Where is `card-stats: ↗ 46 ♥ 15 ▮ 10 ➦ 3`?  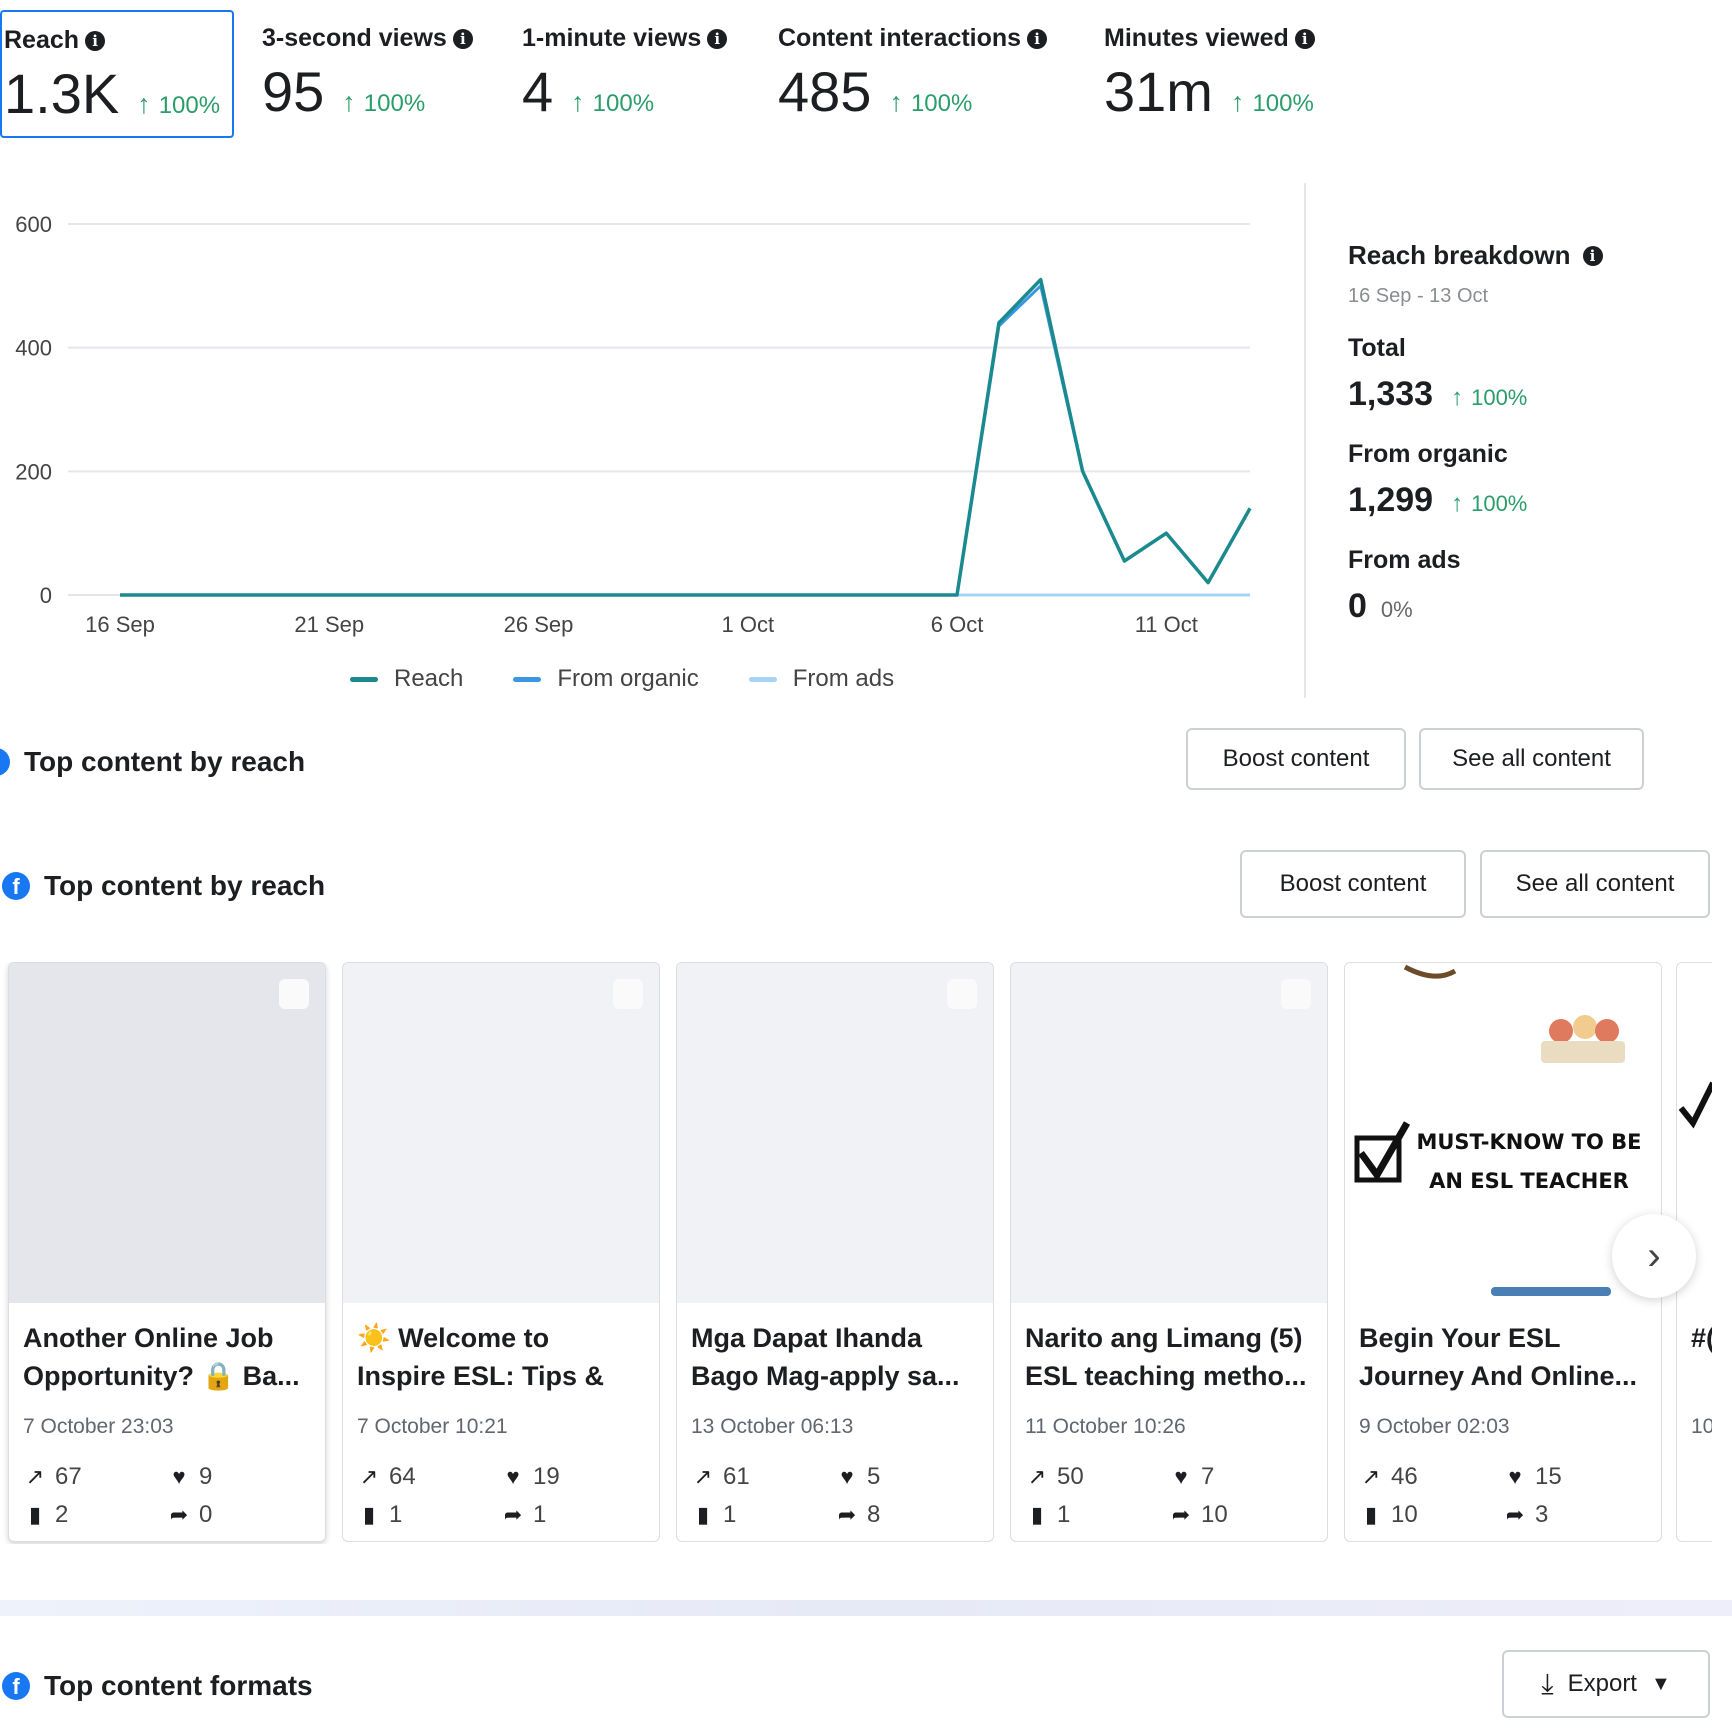
card-stats: ↗ 46 ♥ 15 ▮ 10 ➦ 3 is located at coordinates (1503, 1496).